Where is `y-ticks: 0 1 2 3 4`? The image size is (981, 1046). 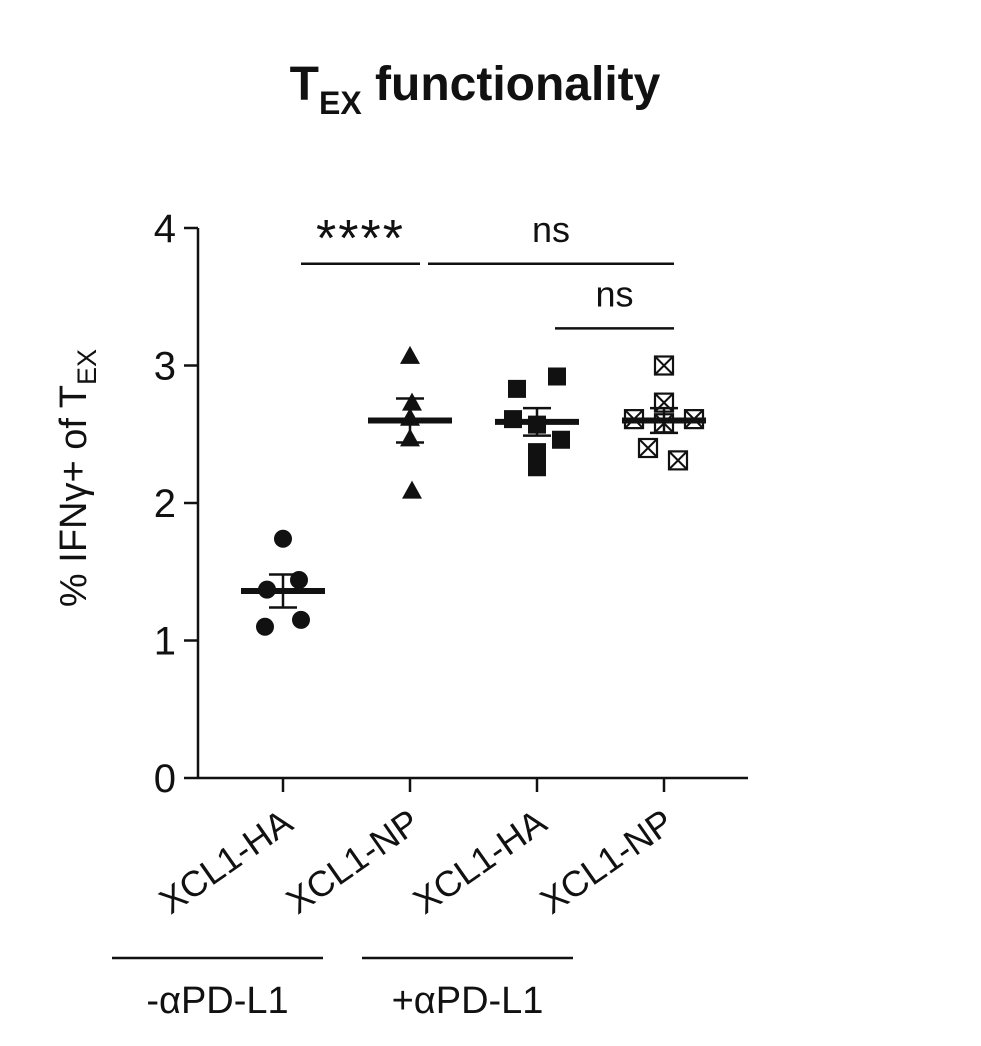 y-ticks: 0 1 2 3 4 is located at coordinates (176, 504).